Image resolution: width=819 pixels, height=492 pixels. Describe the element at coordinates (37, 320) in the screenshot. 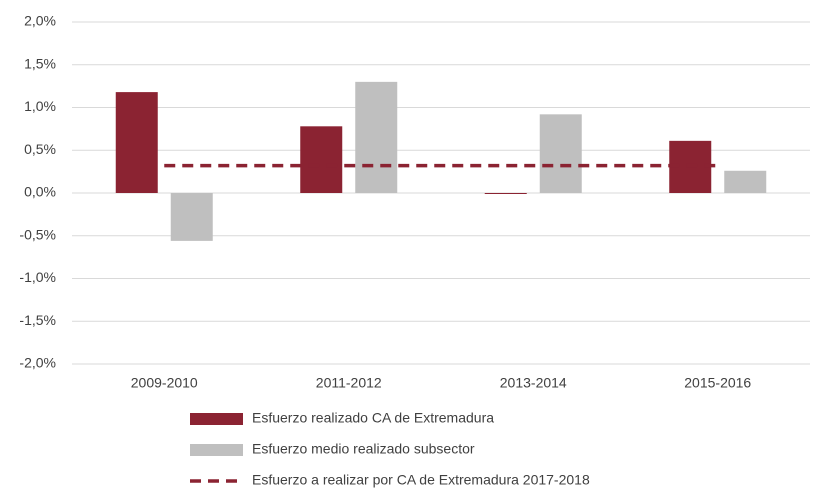

I see `y-tick-label: -1,5%` at that location.